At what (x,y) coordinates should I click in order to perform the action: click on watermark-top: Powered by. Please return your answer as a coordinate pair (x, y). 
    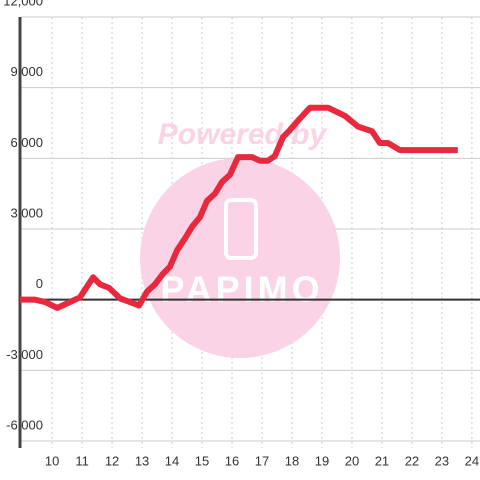
    Looking at the image, I should click on (243, 134).